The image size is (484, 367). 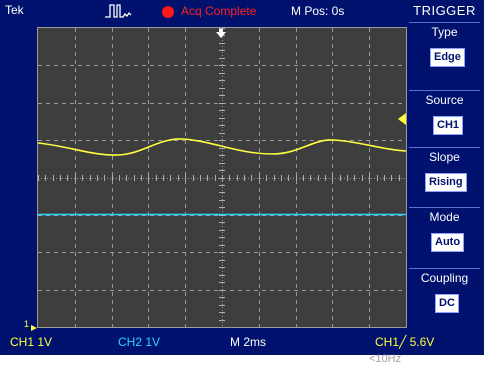 What do you see at coordinates (118, 11) in the screenshot?
I see `pulse-trigger-icon` at bounding box center [118, 11].